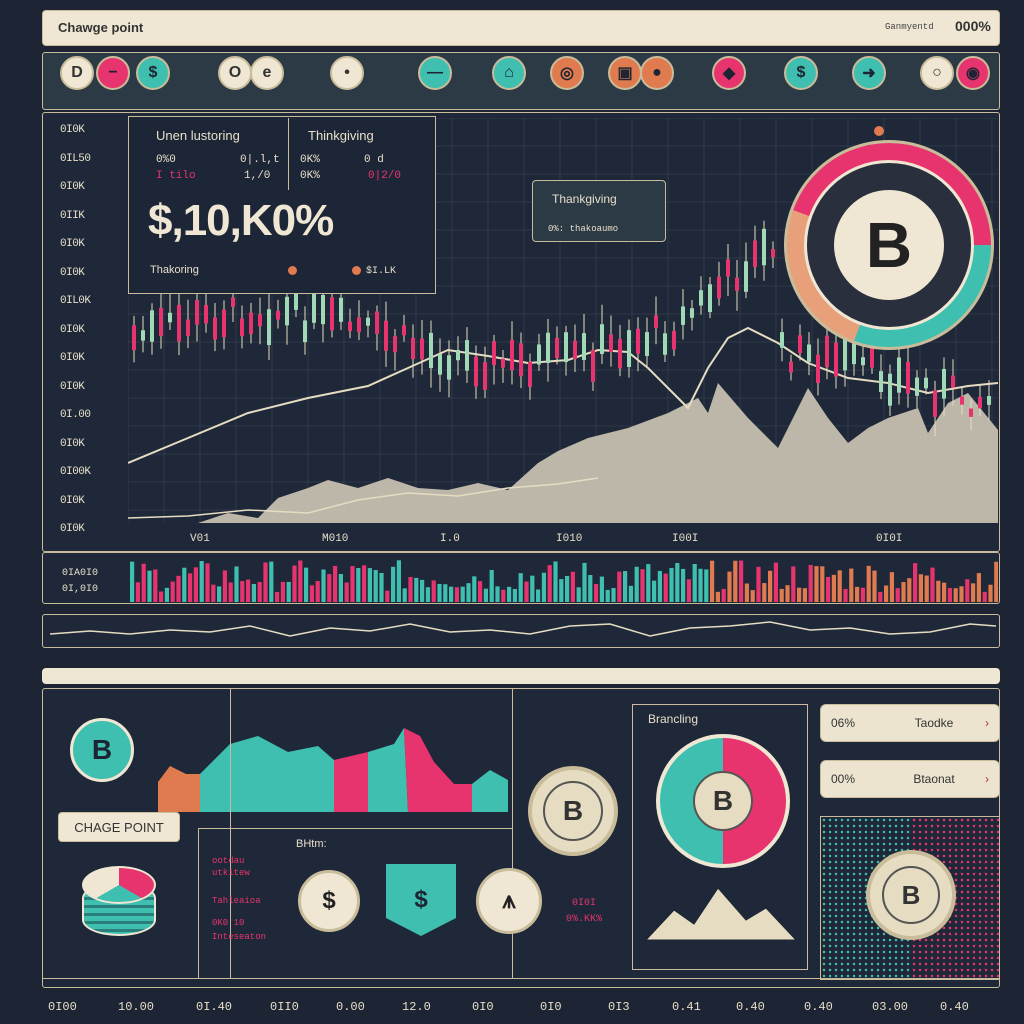 This screenshot has height=1024, width=1024. I want to click on x-tick-label: I00I, so click(685, 539).